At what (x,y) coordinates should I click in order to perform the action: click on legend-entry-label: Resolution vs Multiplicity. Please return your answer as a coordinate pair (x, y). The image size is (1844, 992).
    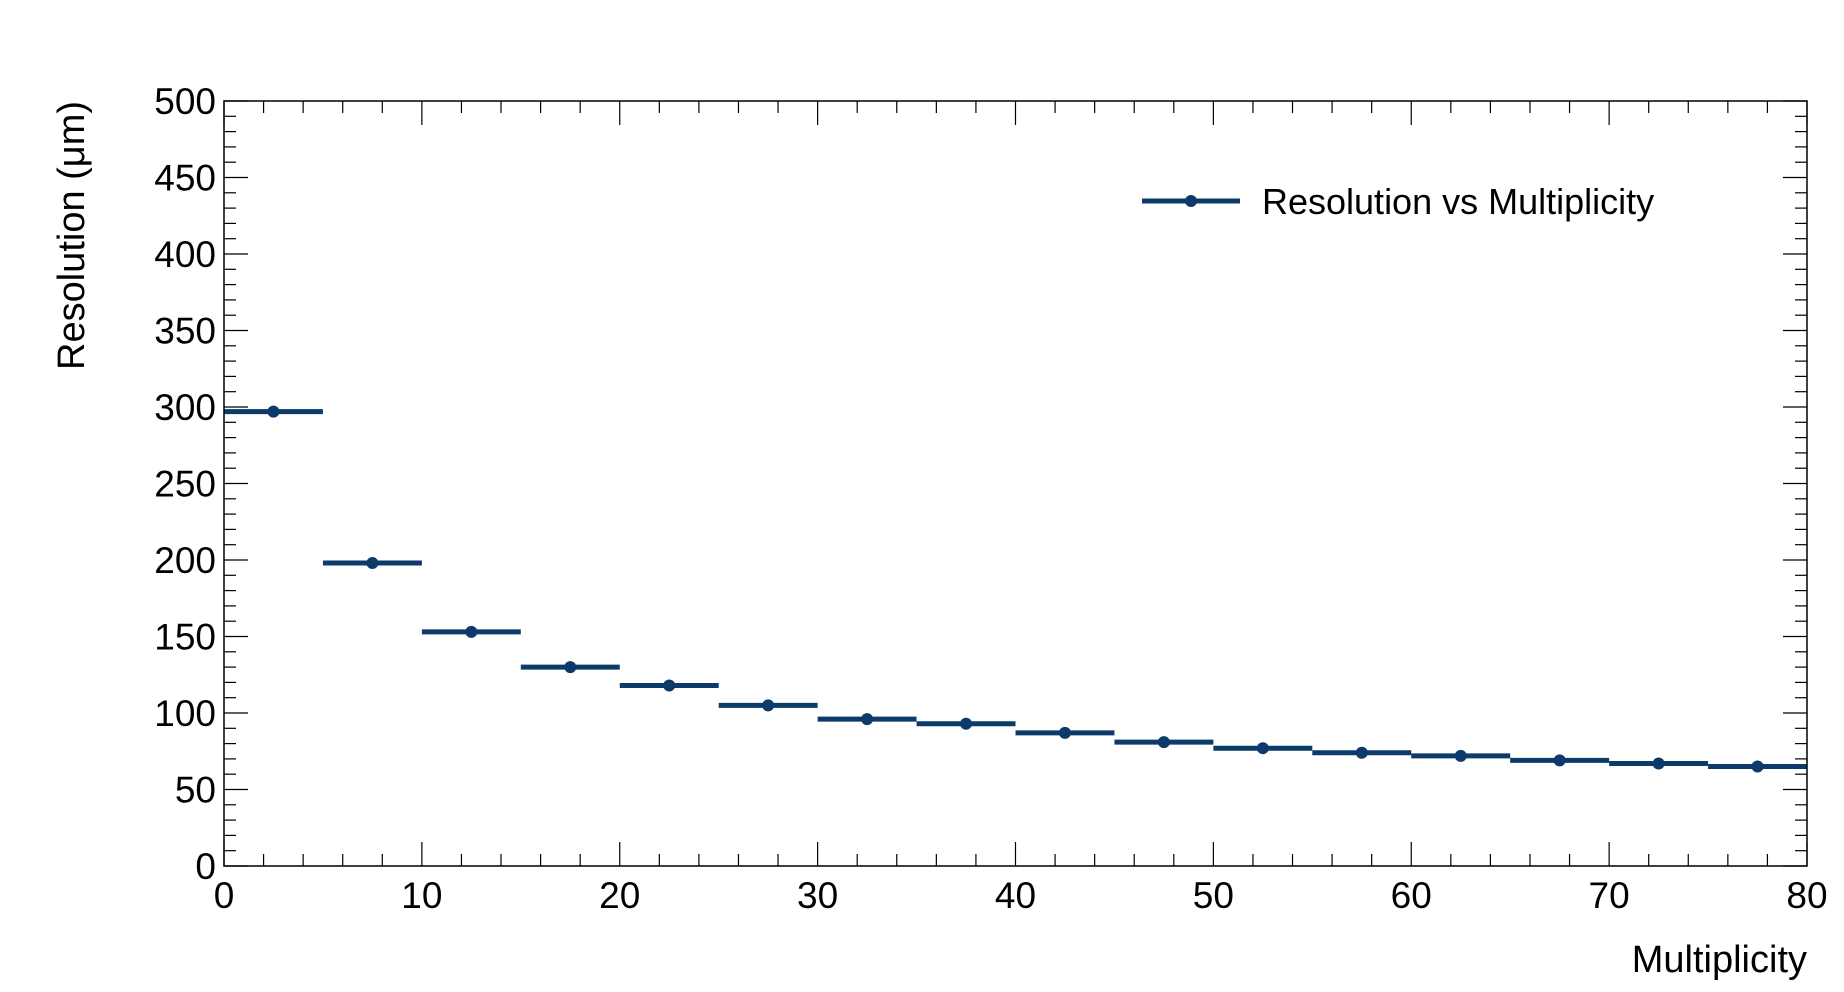
    Looking at the image, I should click on (1458, 201).